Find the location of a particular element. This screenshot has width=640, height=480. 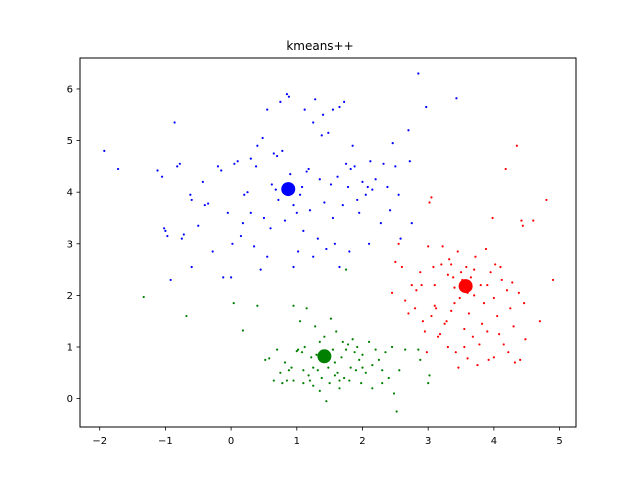

x-tick-label: 5 is located at coordinates (559, 441).